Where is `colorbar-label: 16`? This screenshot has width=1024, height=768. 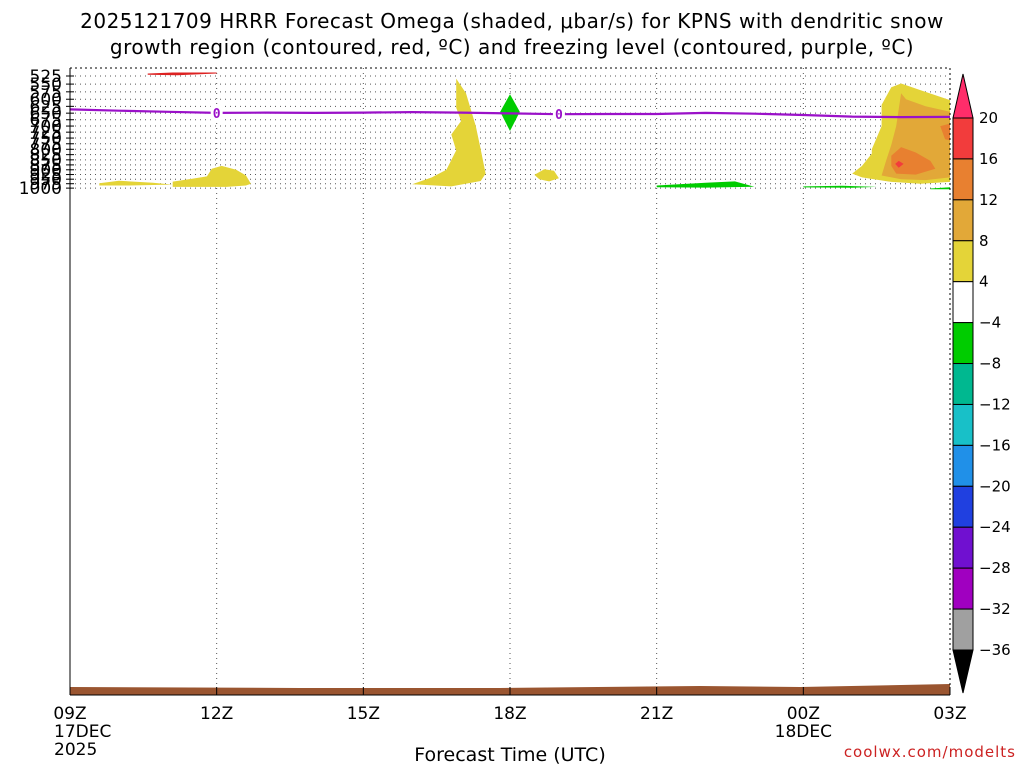
colorbar-label: 16 is located at coordinates (988, 159).